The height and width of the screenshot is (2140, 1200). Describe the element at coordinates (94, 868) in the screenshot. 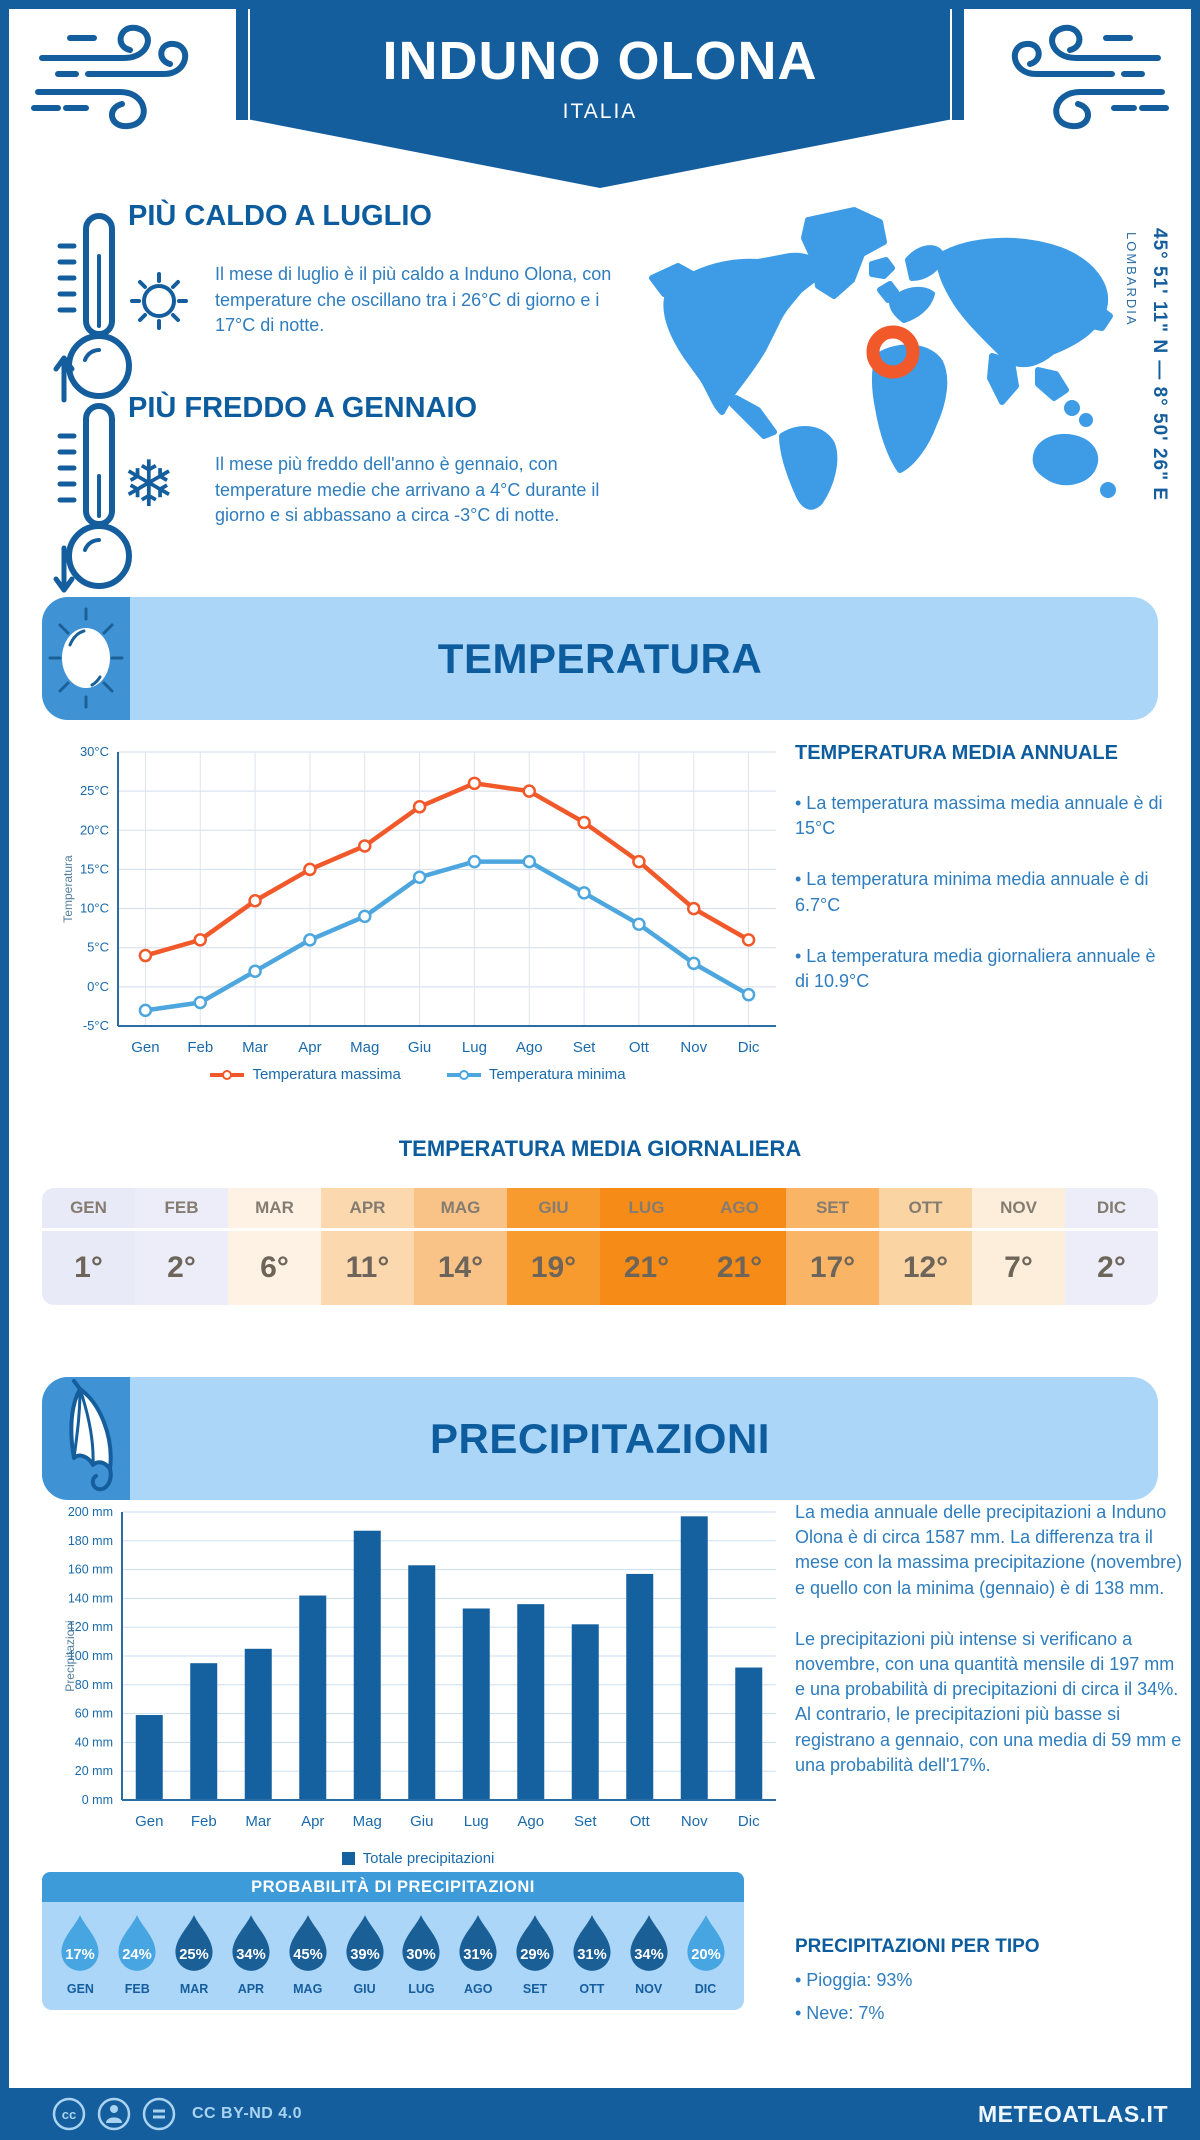

I see `y-tick-label: 15°C` at that location.